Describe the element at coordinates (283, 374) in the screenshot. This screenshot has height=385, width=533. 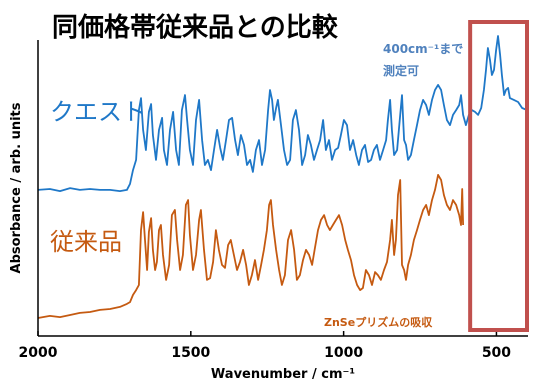
I see `x-axis-label: Wavenumber / cm⁻¹` at that location.